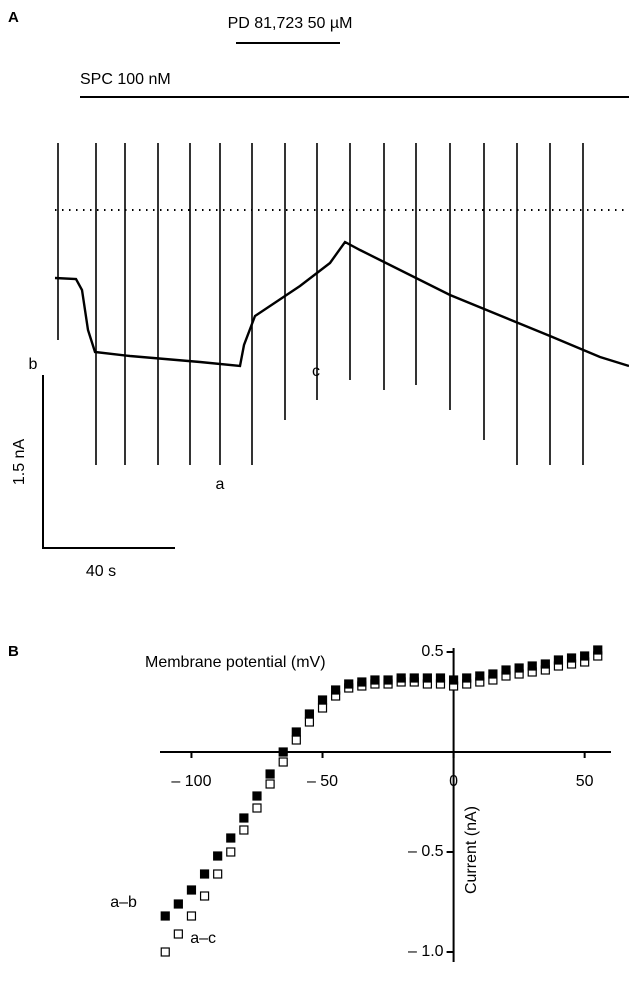 This screenshot has width=629, height=994. What do you see at coordinates (191, 781) in the screenshot?
I see `x-tick-label: – 100` at bounding box center [191, 781].